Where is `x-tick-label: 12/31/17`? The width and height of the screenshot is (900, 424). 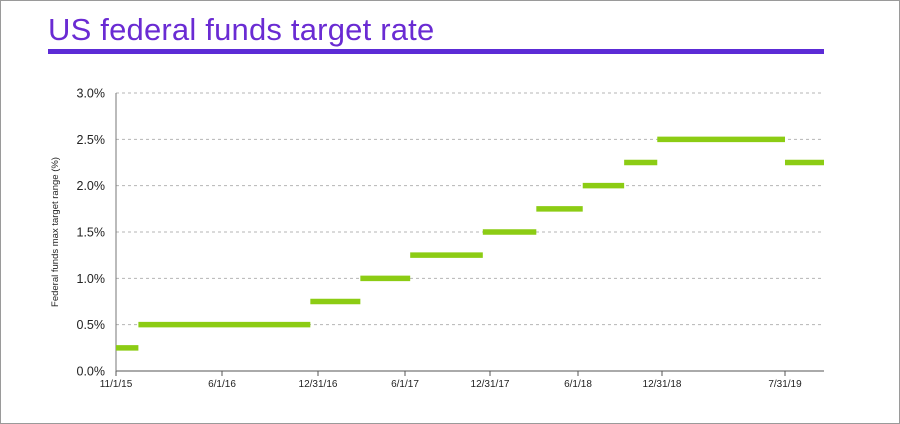
x-tick-label: 12/31/17 is located at coordinates (490, 384).